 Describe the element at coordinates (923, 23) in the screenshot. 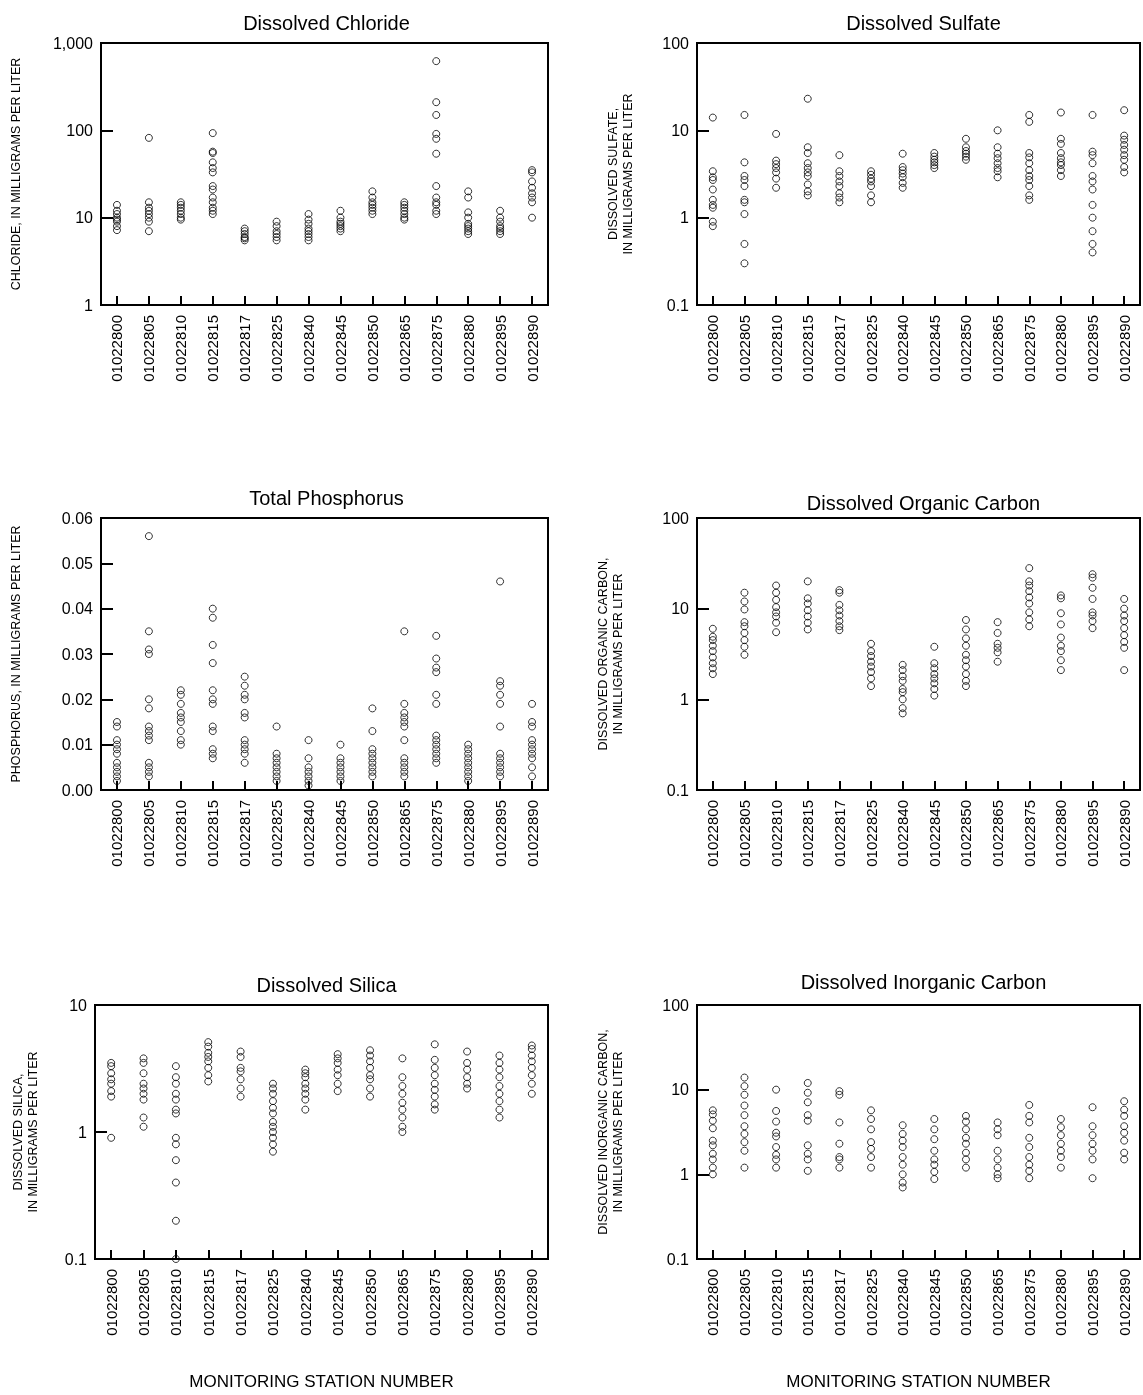

I see `chart-title: Dissolved Sulfate` at that location.